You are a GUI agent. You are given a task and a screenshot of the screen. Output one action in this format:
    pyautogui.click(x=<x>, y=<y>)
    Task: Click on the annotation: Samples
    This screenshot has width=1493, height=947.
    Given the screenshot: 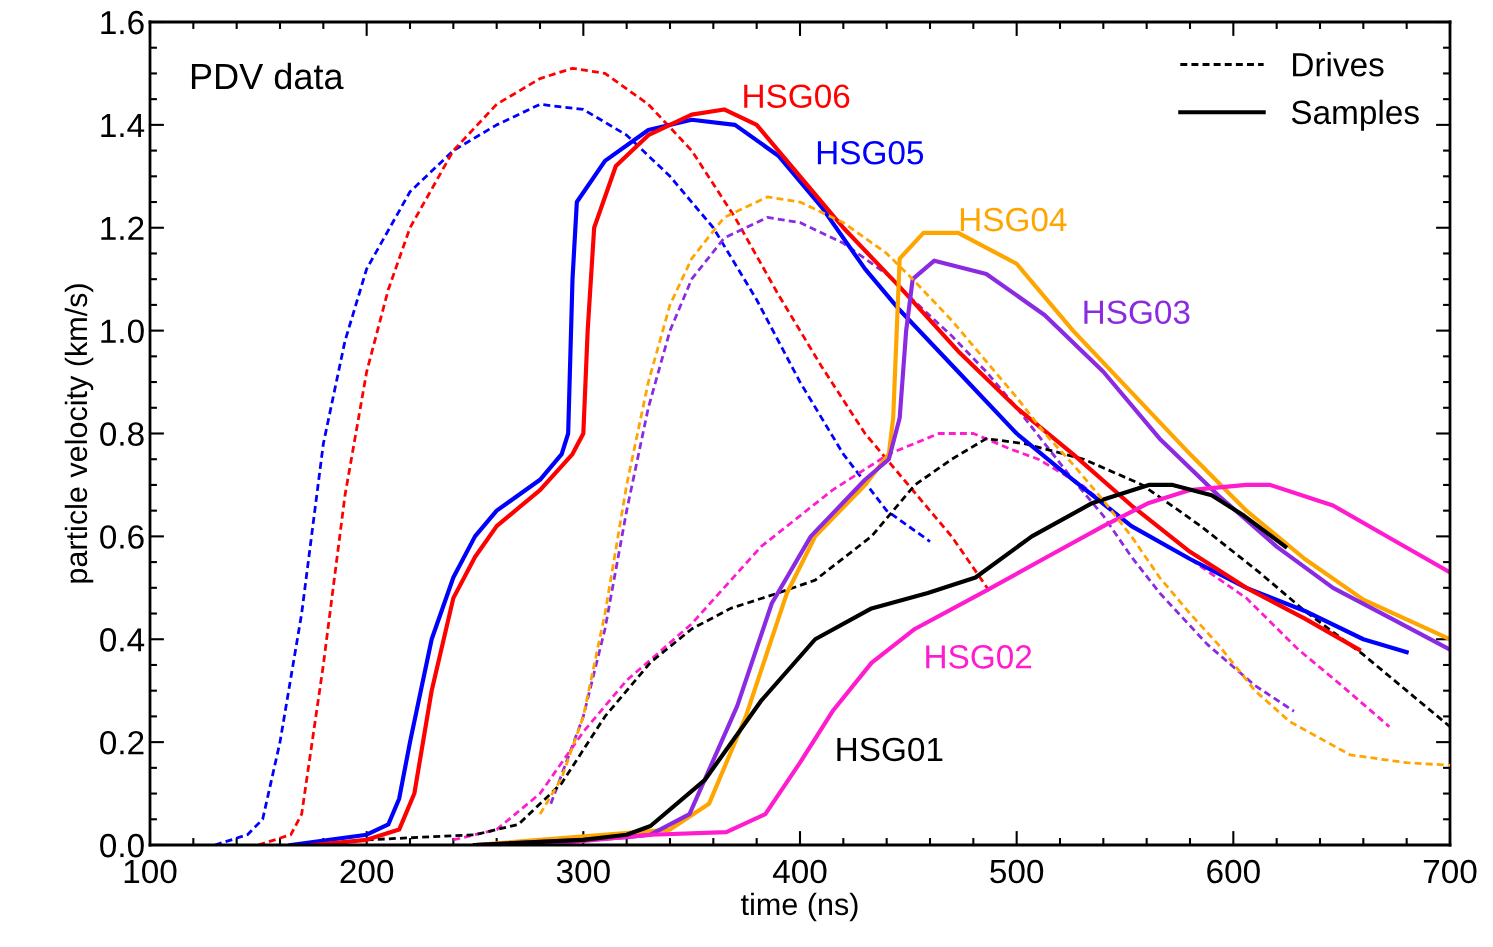 What is the action you would take?
    pyautogui.click(x=1355, y=115)
    